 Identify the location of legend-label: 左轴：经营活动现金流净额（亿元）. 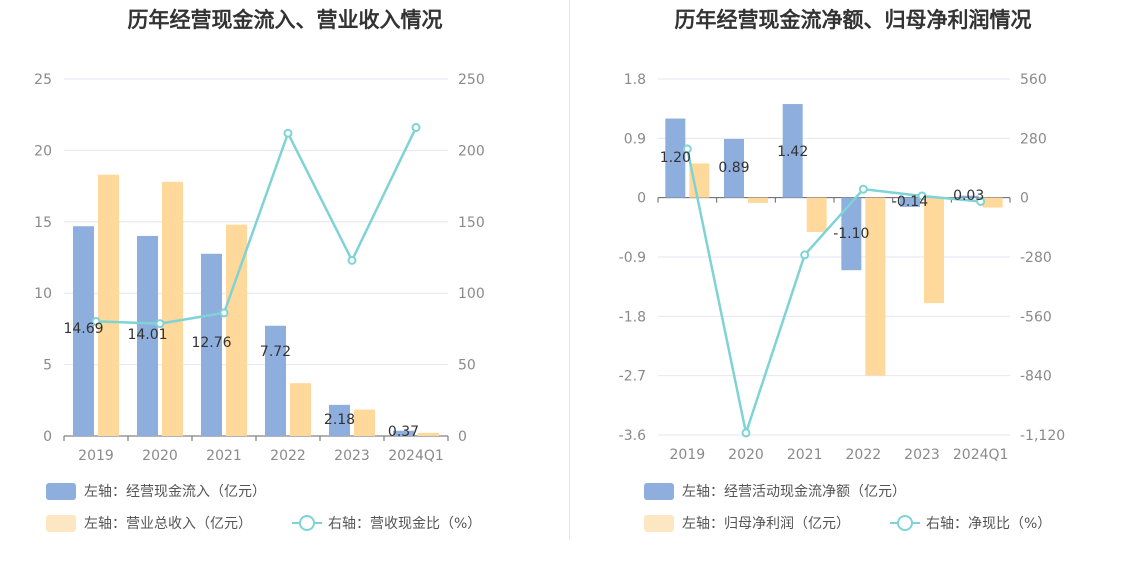
(794, 492).